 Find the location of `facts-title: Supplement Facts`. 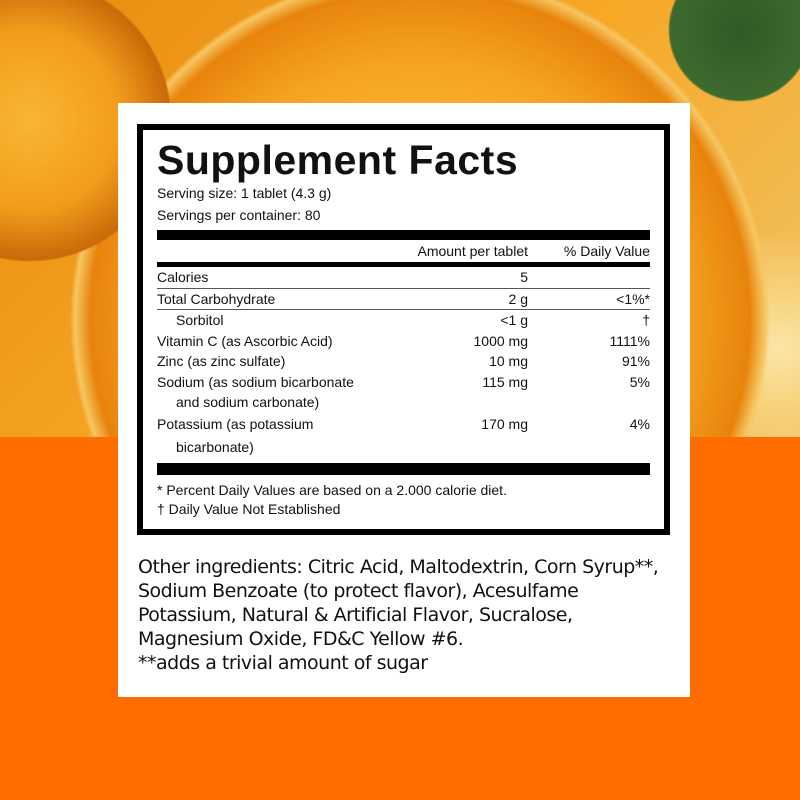

facts-title: Supplement Facts is located at coordinates (338, 160).